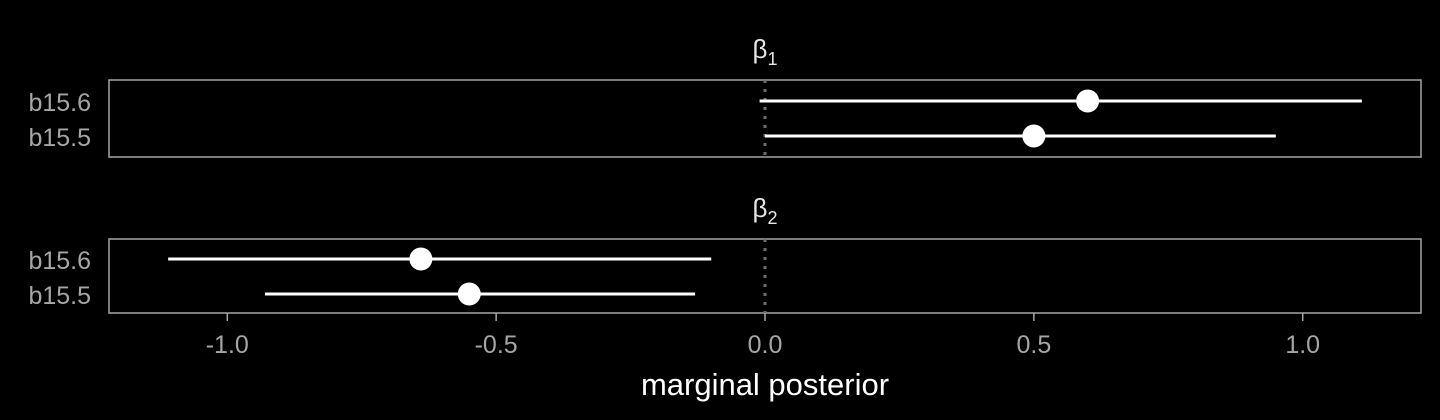 The height and width of the screenshot is (420, 1440). I want to click on x-tick-label: 0.5, so click(1033, 345).